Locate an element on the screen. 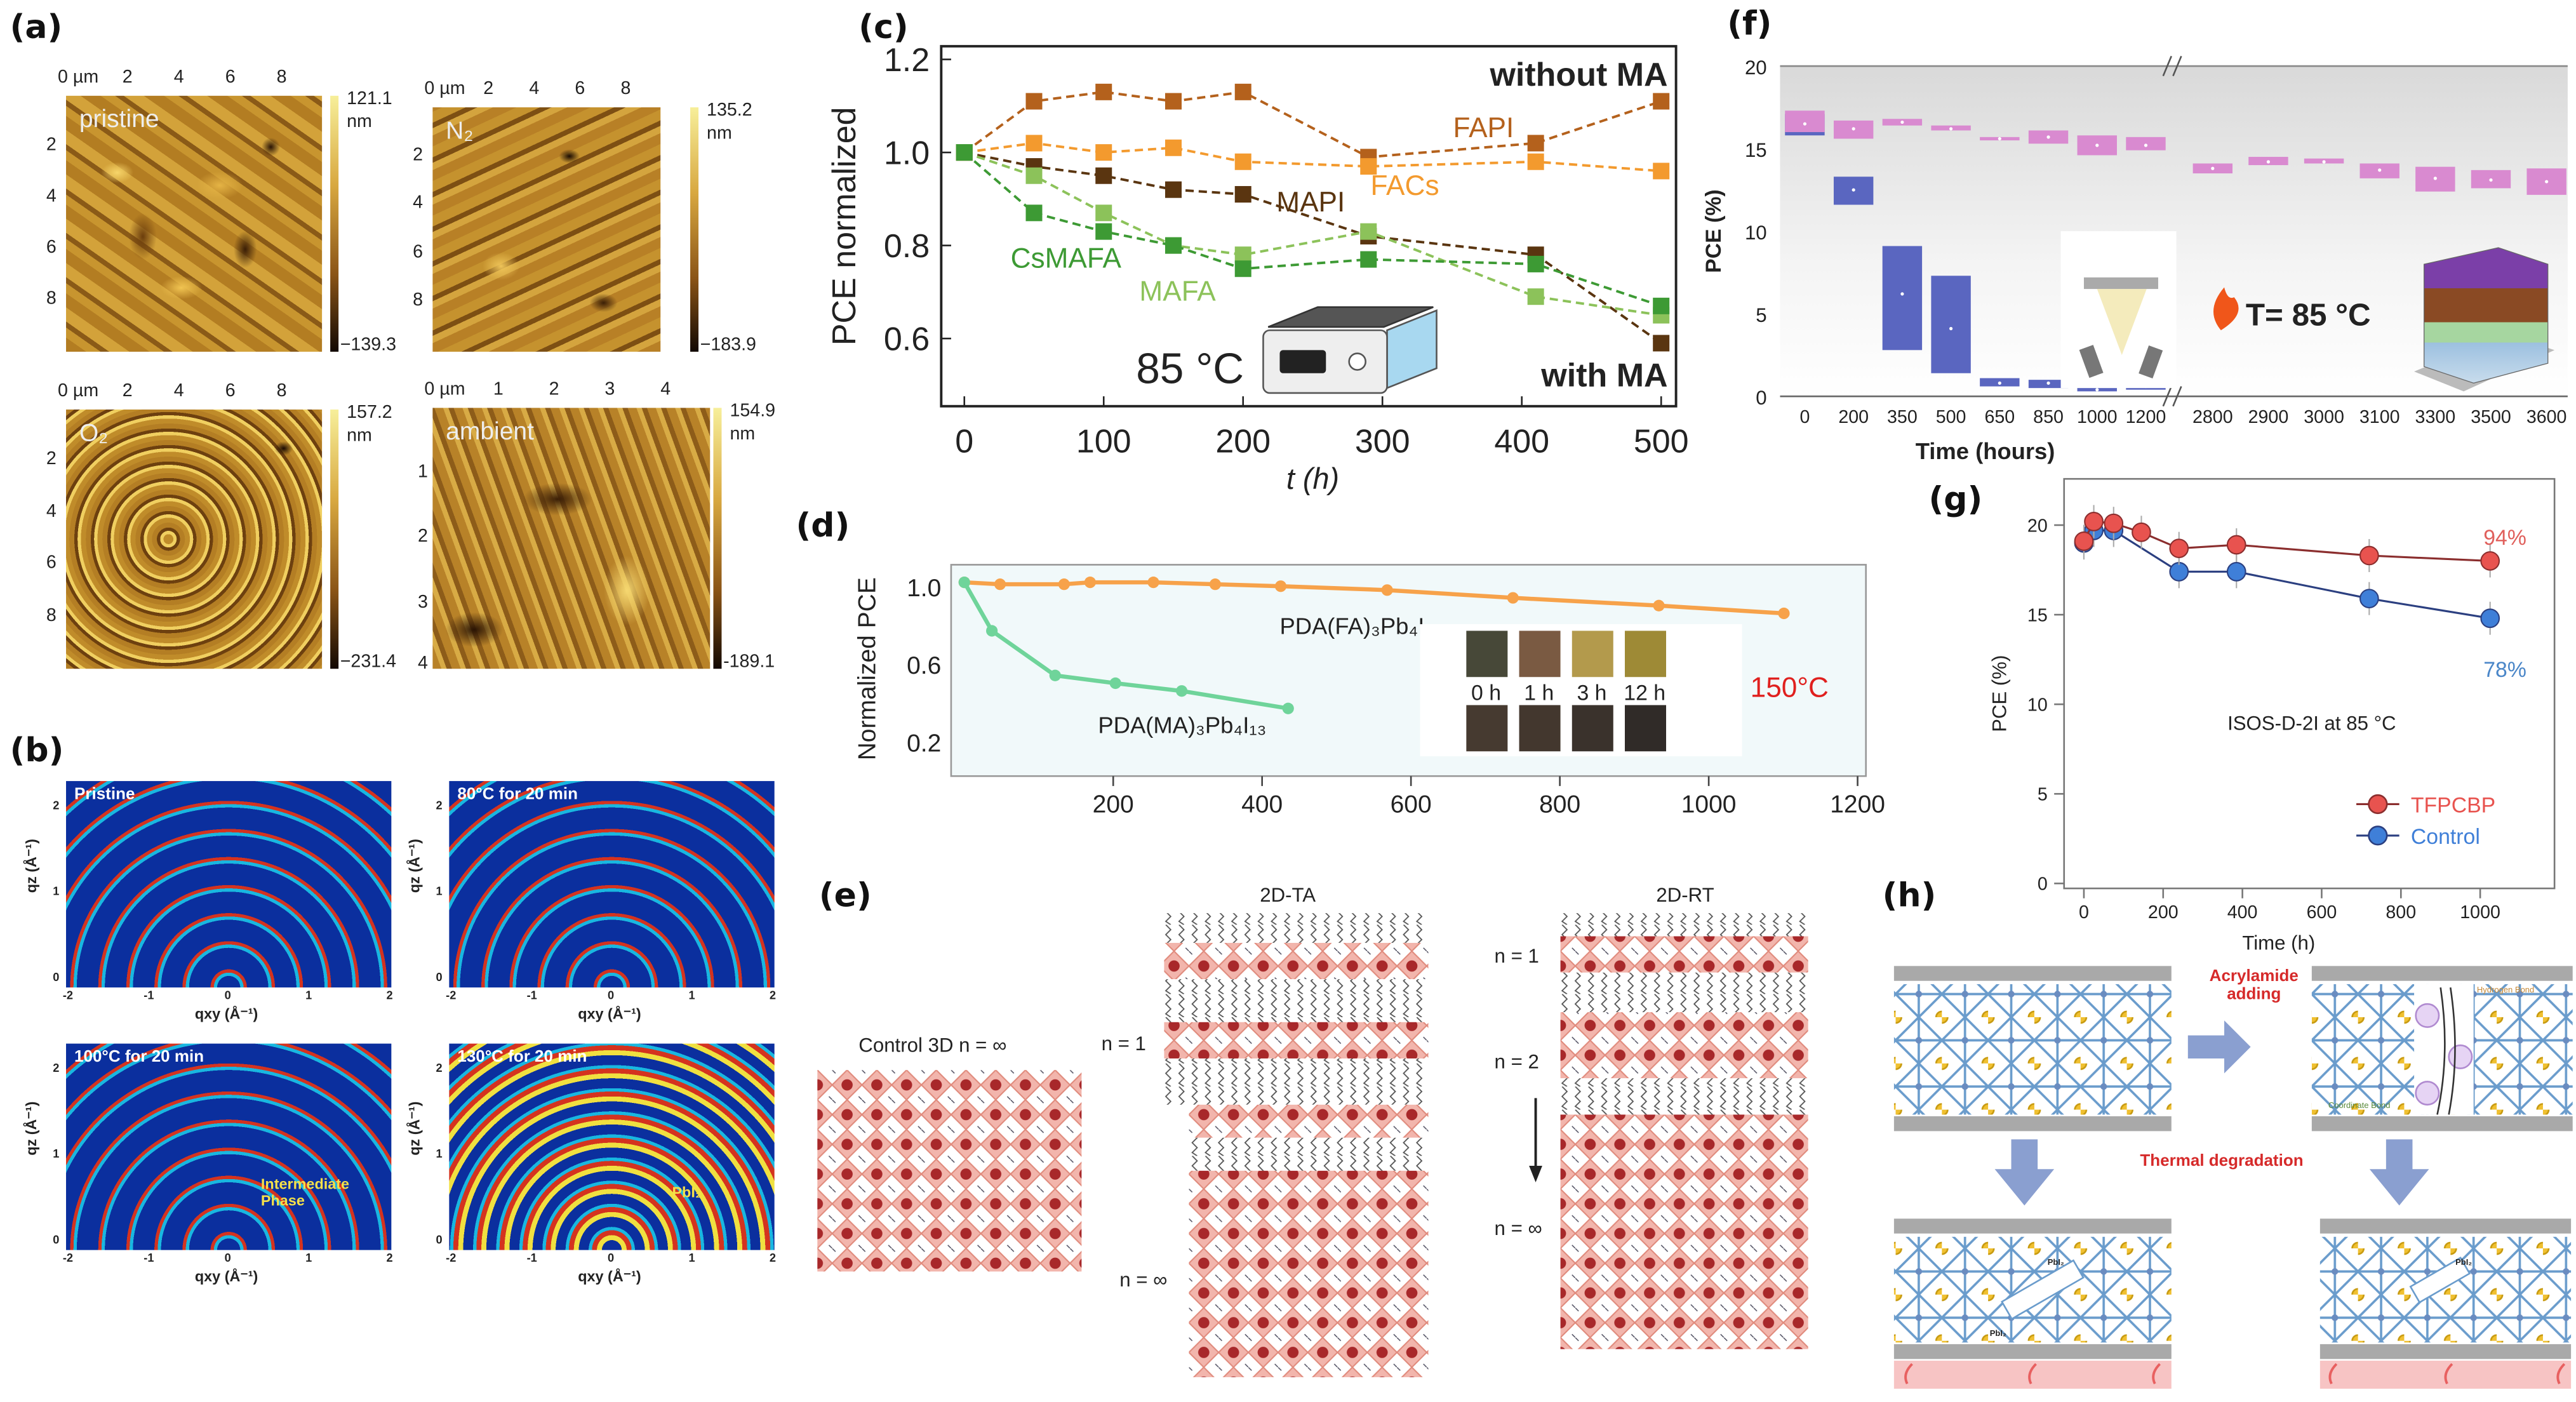 Image resolution: width=2576 pixels, height=1402 pixels. heat-strip is located at coordinates (2033, 1374).